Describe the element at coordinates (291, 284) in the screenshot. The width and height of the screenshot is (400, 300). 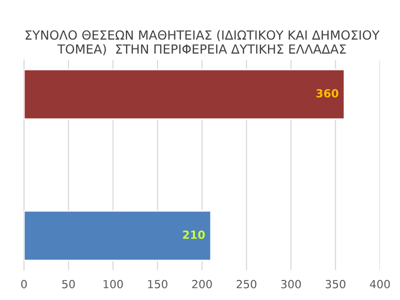
I see `x-tick-label: 300` at that location.